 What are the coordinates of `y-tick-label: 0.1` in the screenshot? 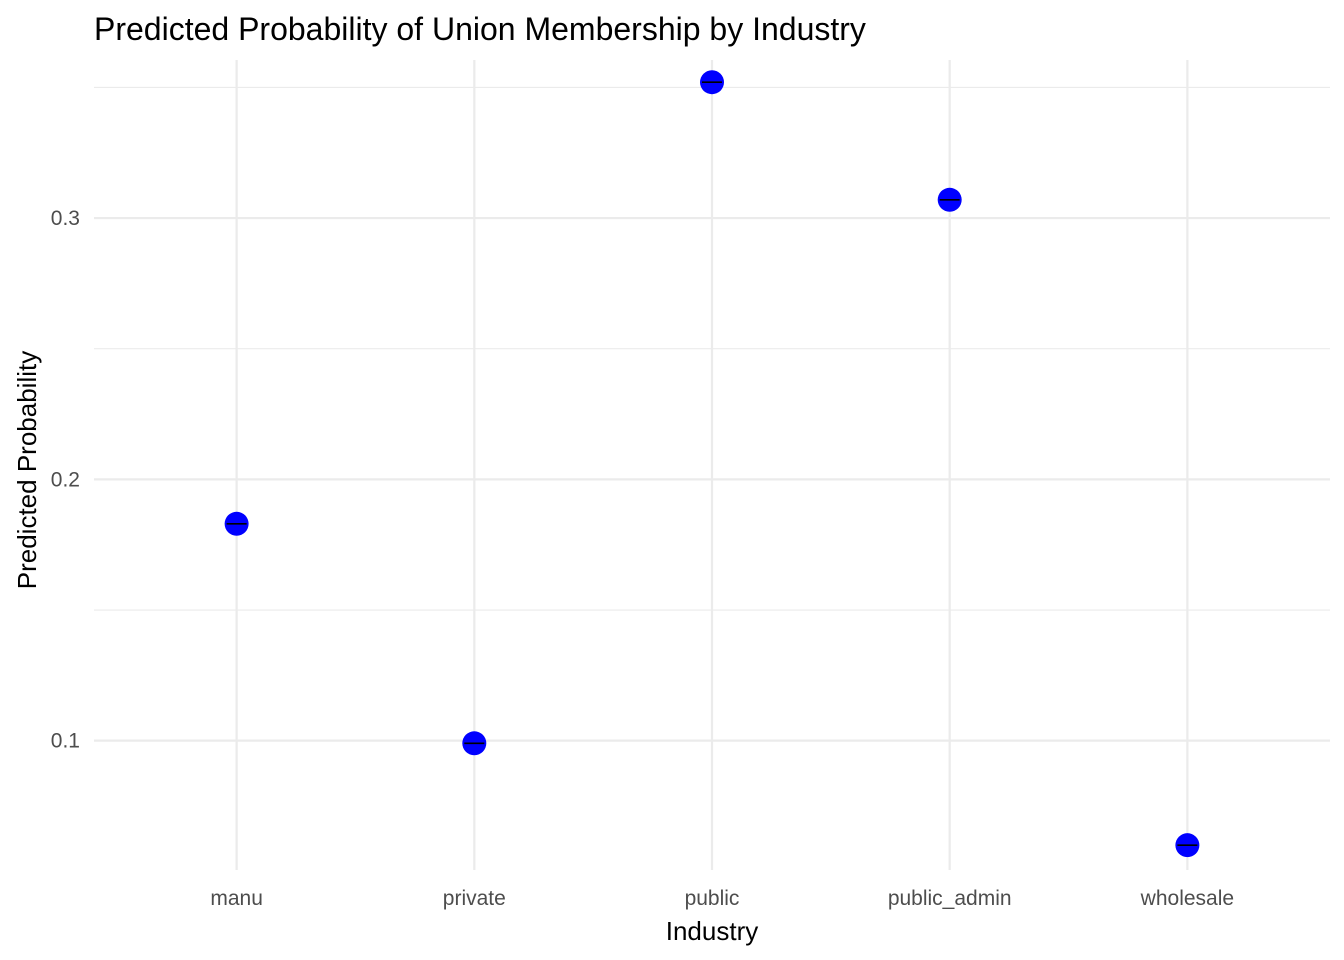 It's located at (65, 741).